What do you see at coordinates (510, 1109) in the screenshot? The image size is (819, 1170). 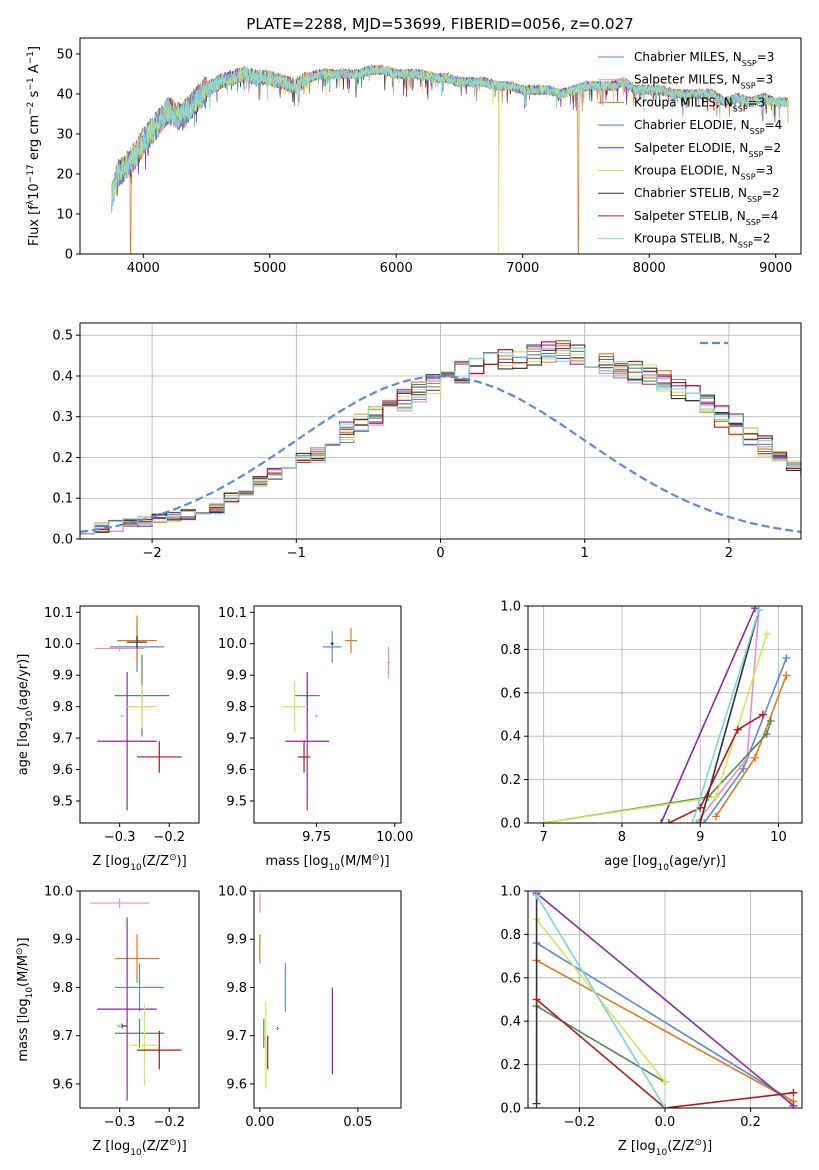 I see `y-tick-label: 0.0` at bounding box center [510, 1109].